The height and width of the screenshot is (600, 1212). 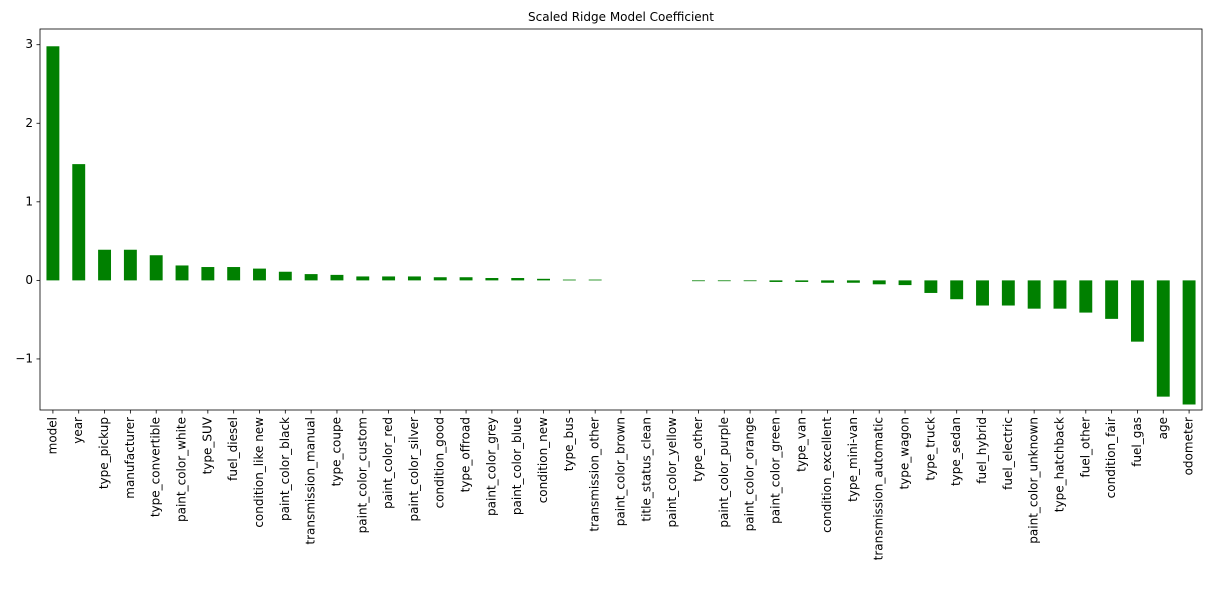 I want to click on bar-type-bus, so click(x=569, y=280).